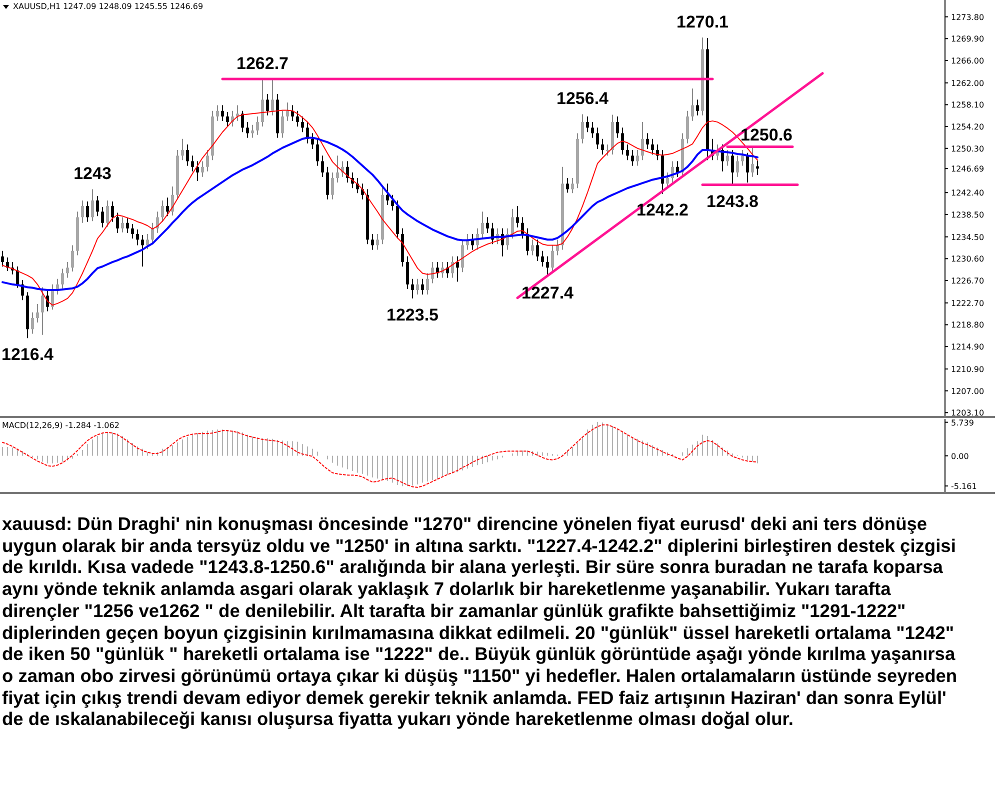 This screenshot has height=795, width=1000. I want to click on y-tick-label: 1266.00, so click(967, 61).